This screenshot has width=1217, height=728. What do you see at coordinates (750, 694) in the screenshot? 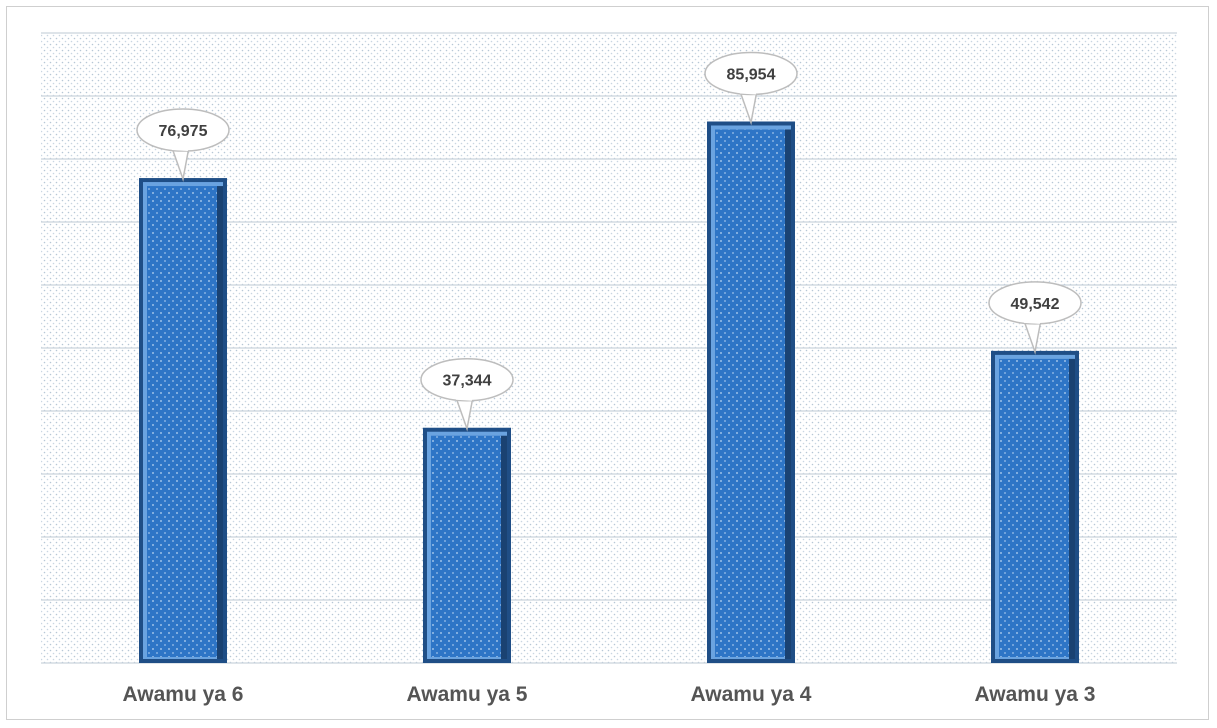
I see `category-label: Awamu ya 4` at bounding box center [750, 694].